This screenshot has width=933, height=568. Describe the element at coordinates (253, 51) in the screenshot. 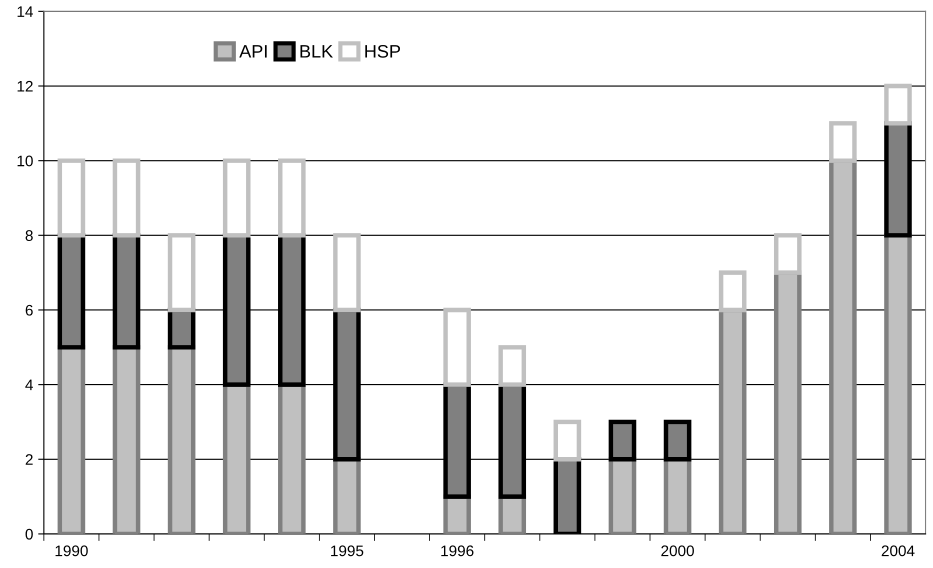

I see `legend-label: API` at that location.